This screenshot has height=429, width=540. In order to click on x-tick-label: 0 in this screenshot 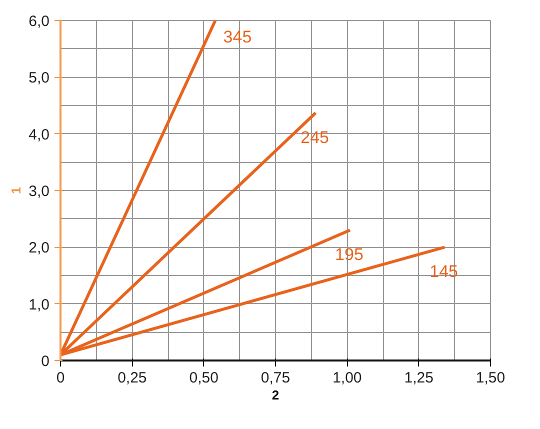, I will do `click(60, 378)`.